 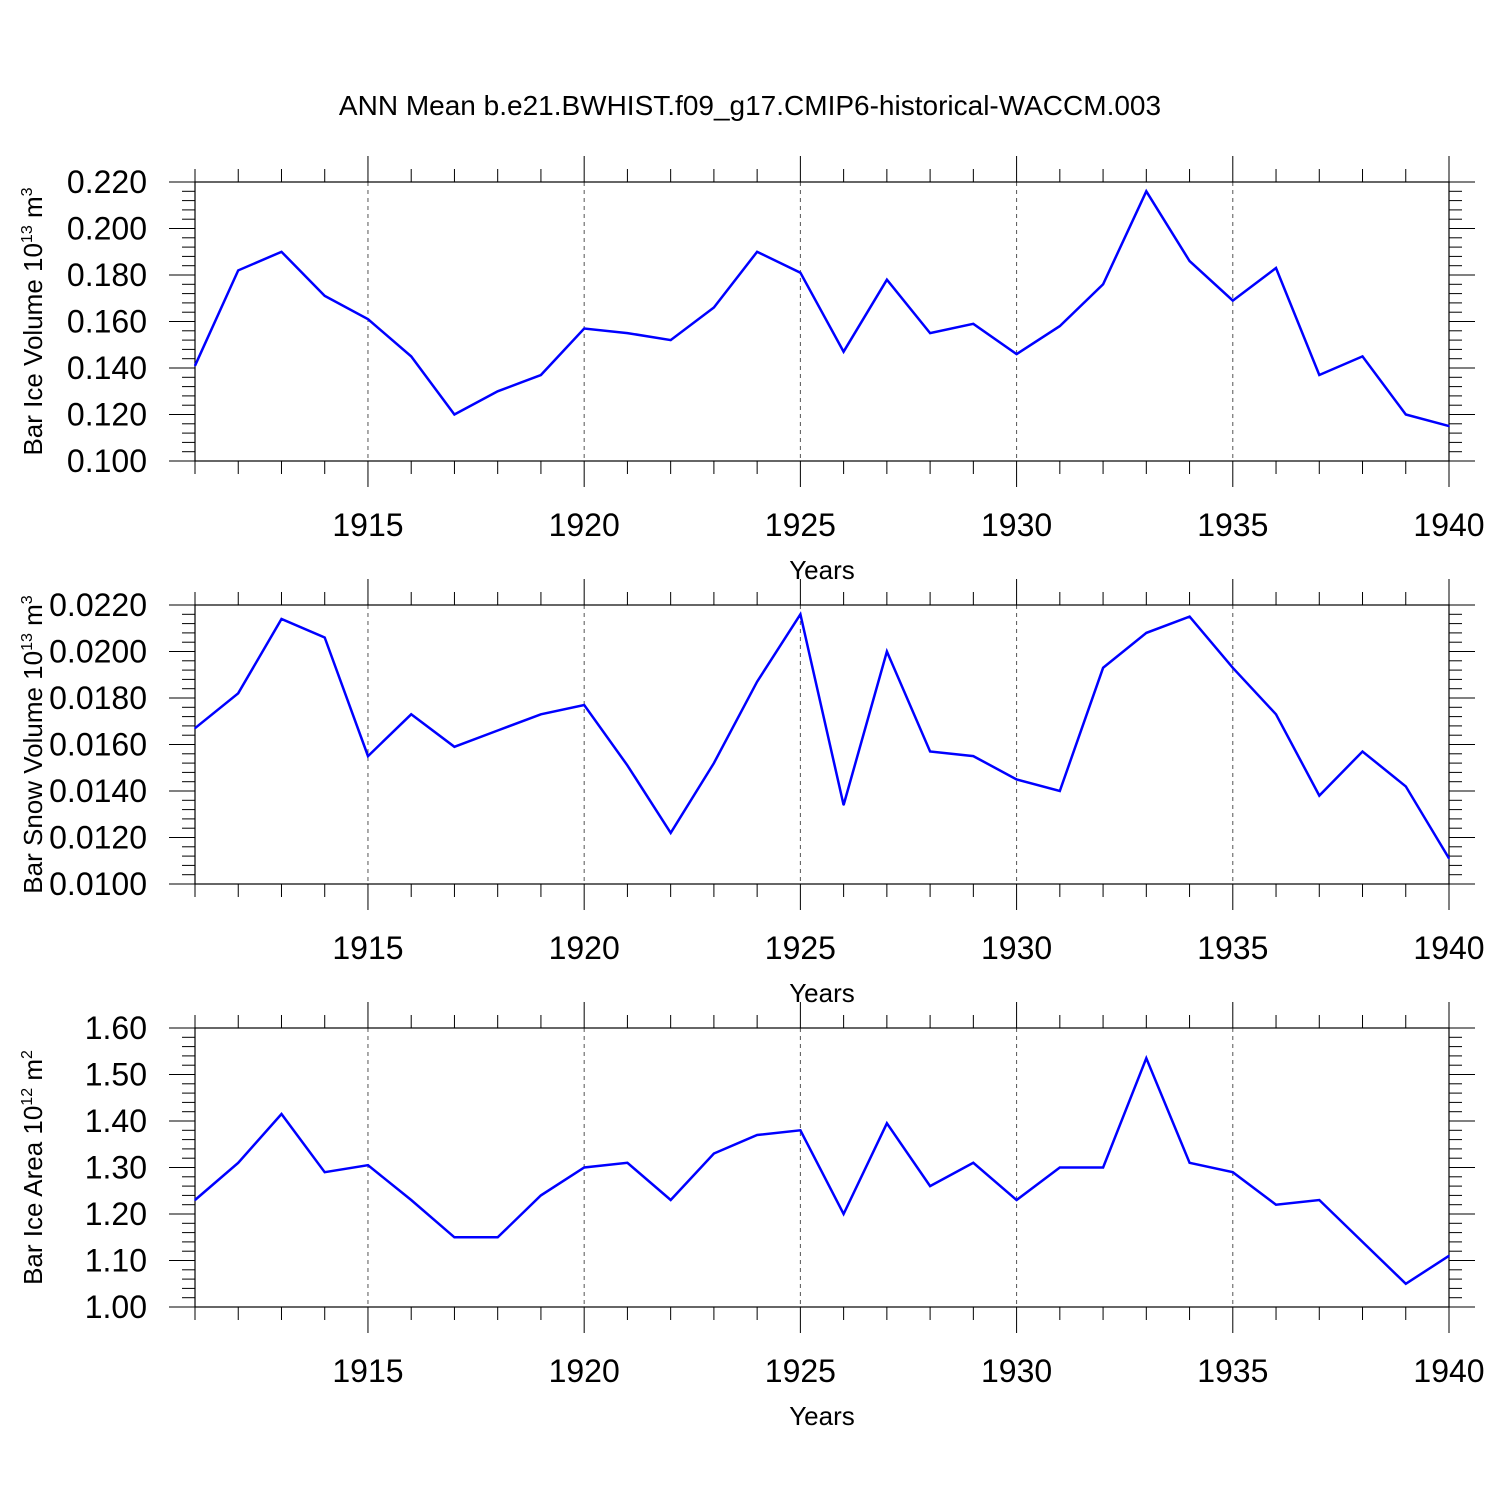 I want to click on y-tick-label: 0.0220, so click(x=98, y=605).